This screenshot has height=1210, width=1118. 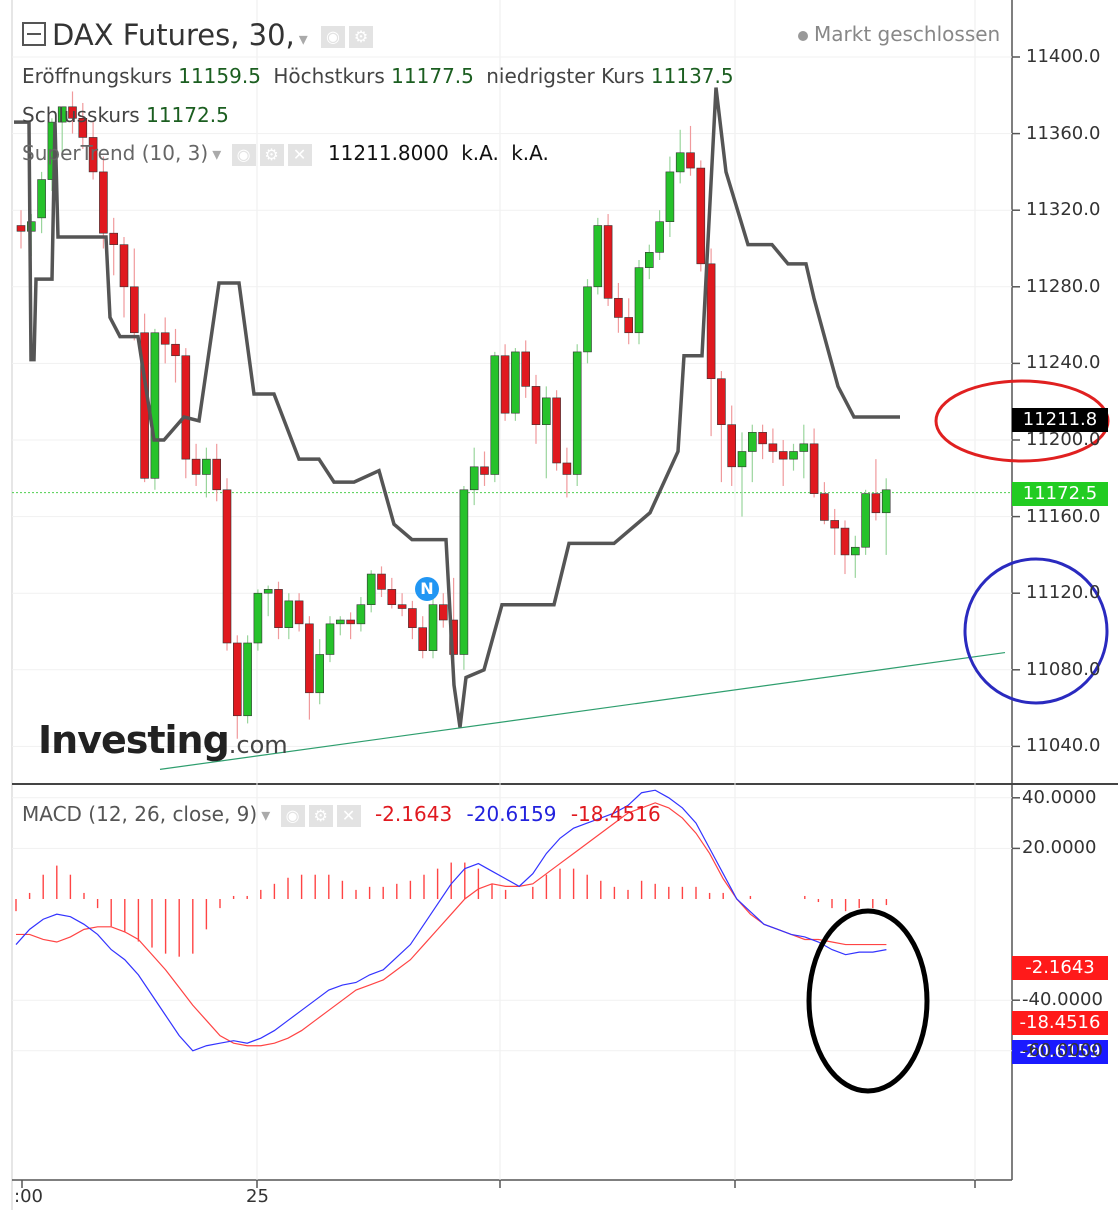 I want to click on chevron-down-icon: ▾, so click(x=303, y=39).